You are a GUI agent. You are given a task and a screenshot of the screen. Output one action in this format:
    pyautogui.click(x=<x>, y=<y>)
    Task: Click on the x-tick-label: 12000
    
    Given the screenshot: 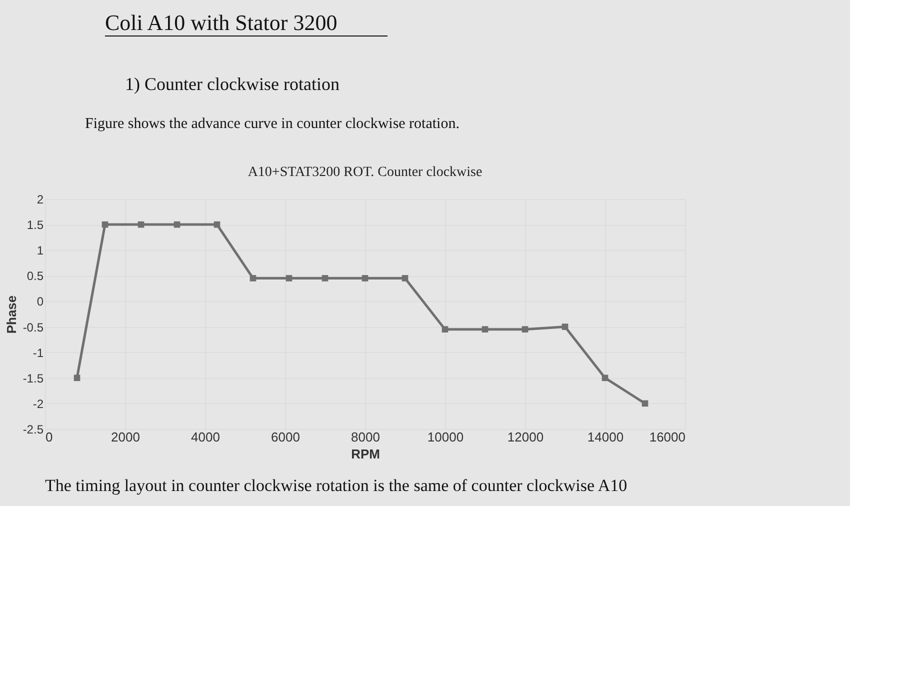 What is the action you would take?
    pyautogui.click(x=525, y=437)
    